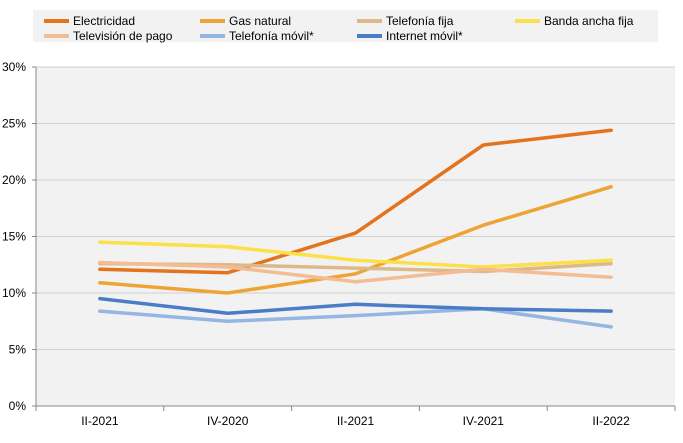 The height and width of the screenshot is (443, 683). I want to click on y-axis: 0% 5% 10% 15% 20% 25% 30%, so click(19, 236).